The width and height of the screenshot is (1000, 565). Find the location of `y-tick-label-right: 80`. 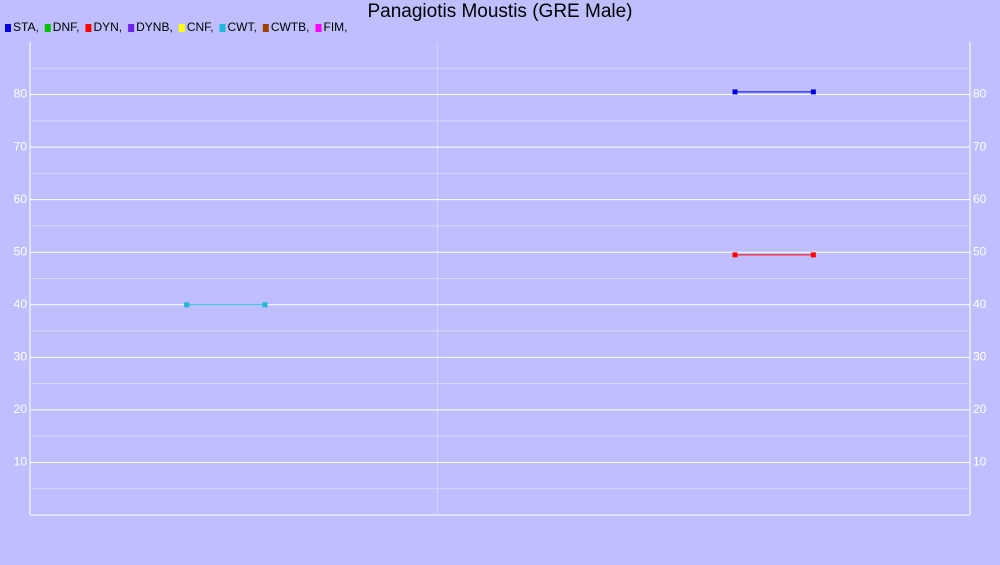

y-tick-label-right: 80 is located at coordinates (980, 94).